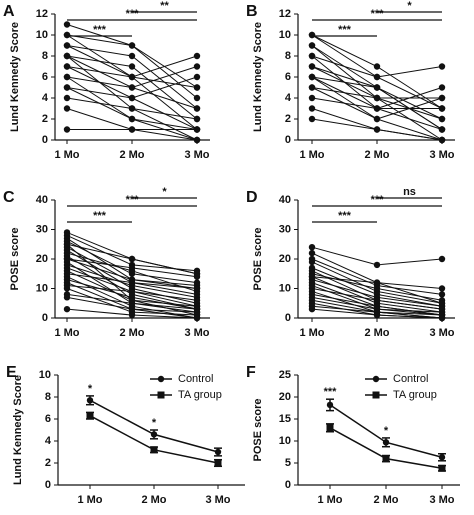  I want to click on panel-letter: A, so click(9, 11).